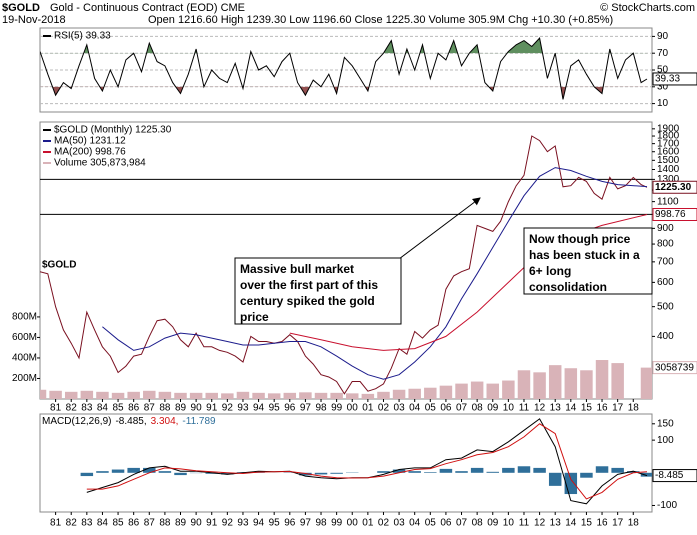 The image size is (697, 535). I want to click on x-tick-label: 83, so click(87, 523).